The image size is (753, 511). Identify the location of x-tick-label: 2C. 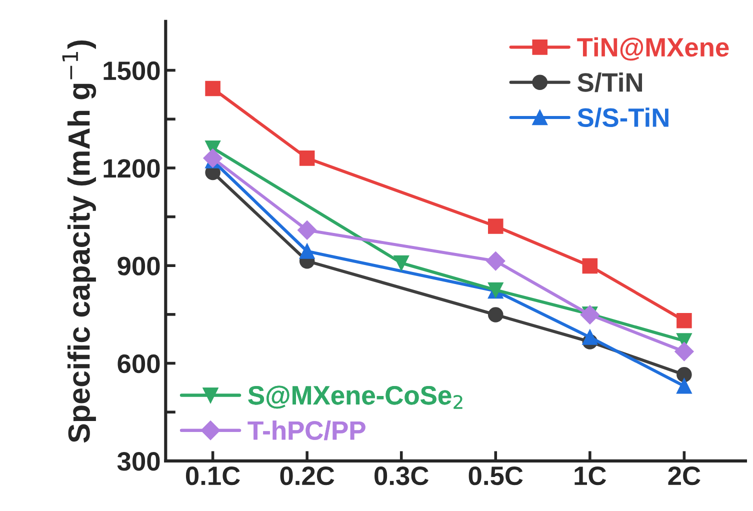
(684, 476).